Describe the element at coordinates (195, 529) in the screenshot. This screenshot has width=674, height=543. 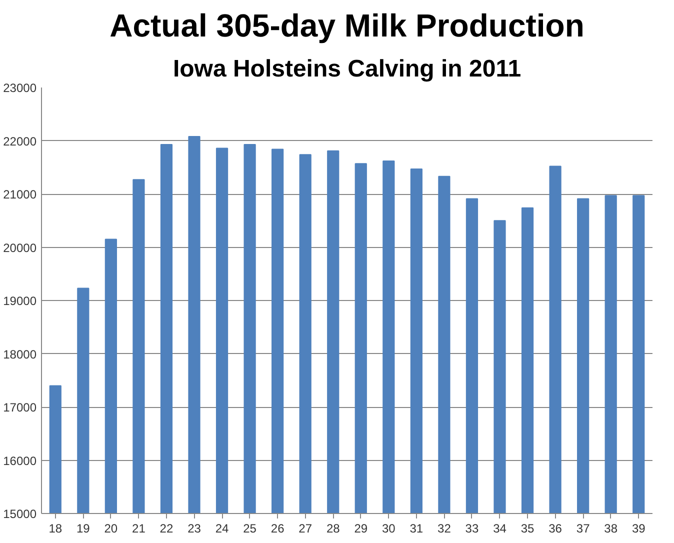
I see `x-tick-label: 23` at that location.